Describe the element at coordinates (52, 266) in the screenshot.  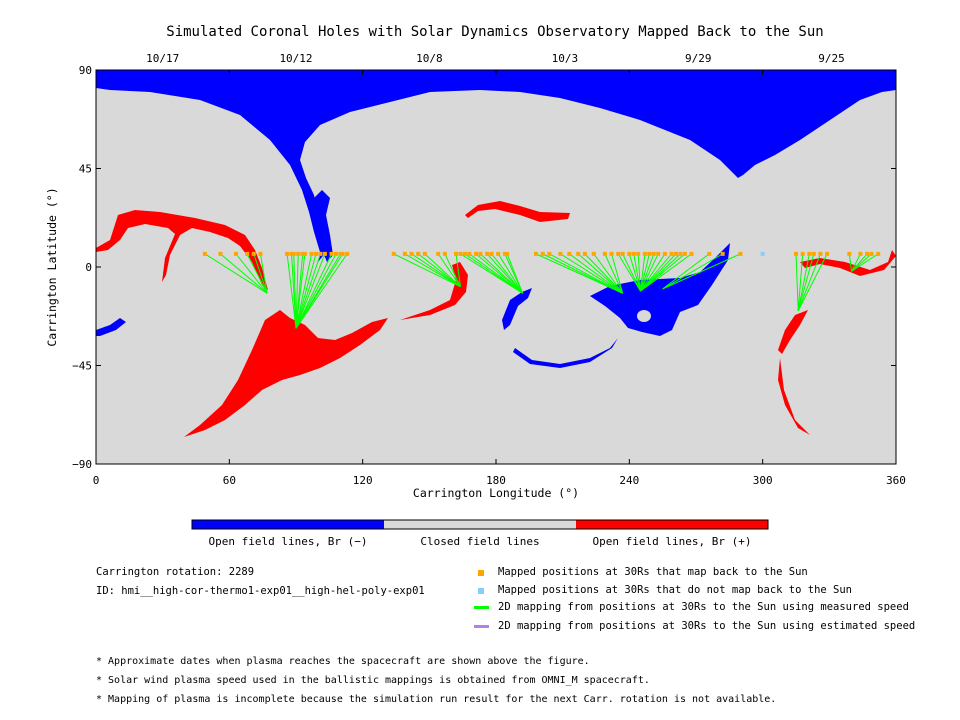
I see `y-axis-label: Carrington Latitude (°)` at that location.